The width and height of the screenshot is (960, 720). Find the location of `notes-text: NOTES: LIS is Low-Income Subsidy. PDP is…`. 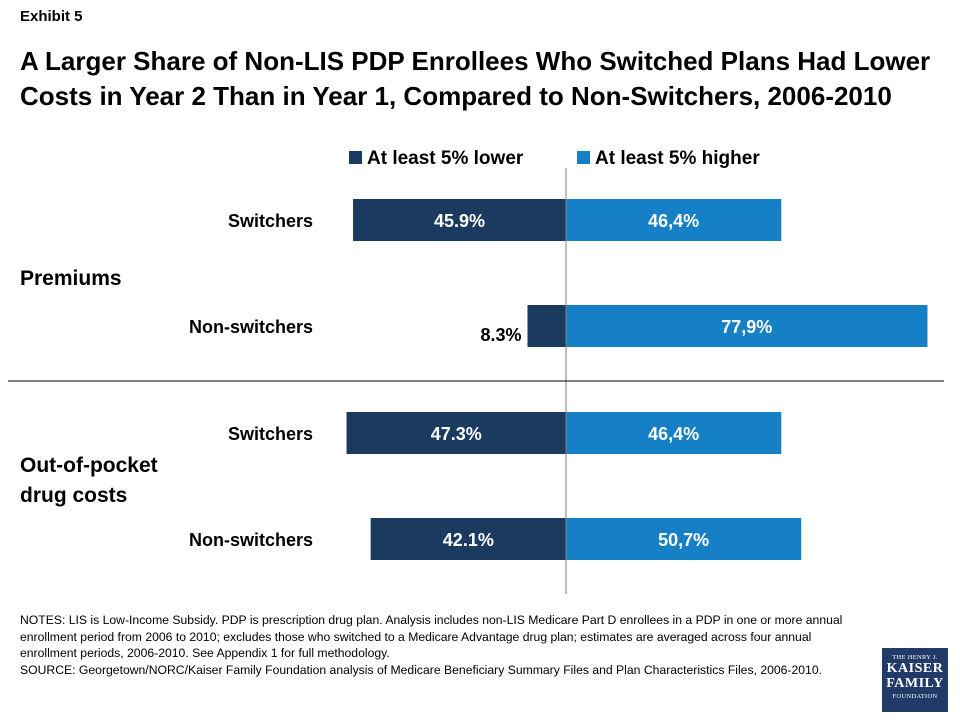

notes-text: NOTES: LIS is Low-Income Subsidy. PDP is… is located at coordinates (431, 636).